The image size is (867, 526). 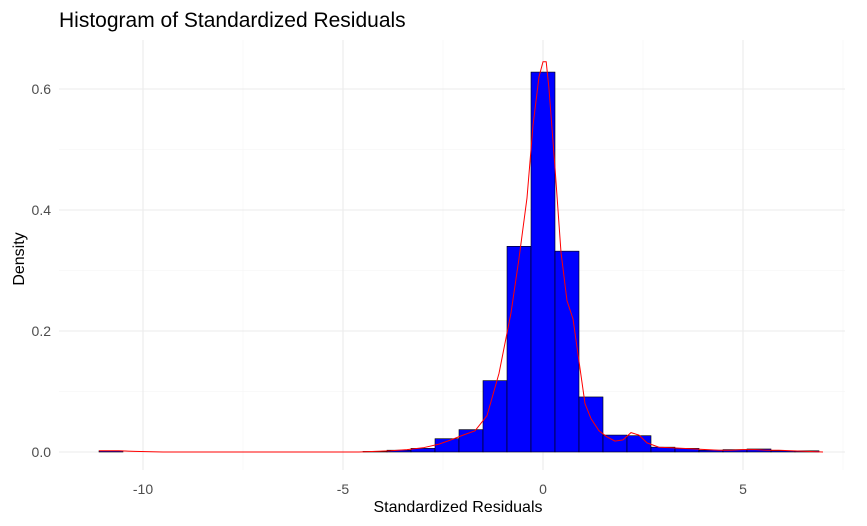 I want to click on y-tick-label: 0.2, so click(x=42, y=331).